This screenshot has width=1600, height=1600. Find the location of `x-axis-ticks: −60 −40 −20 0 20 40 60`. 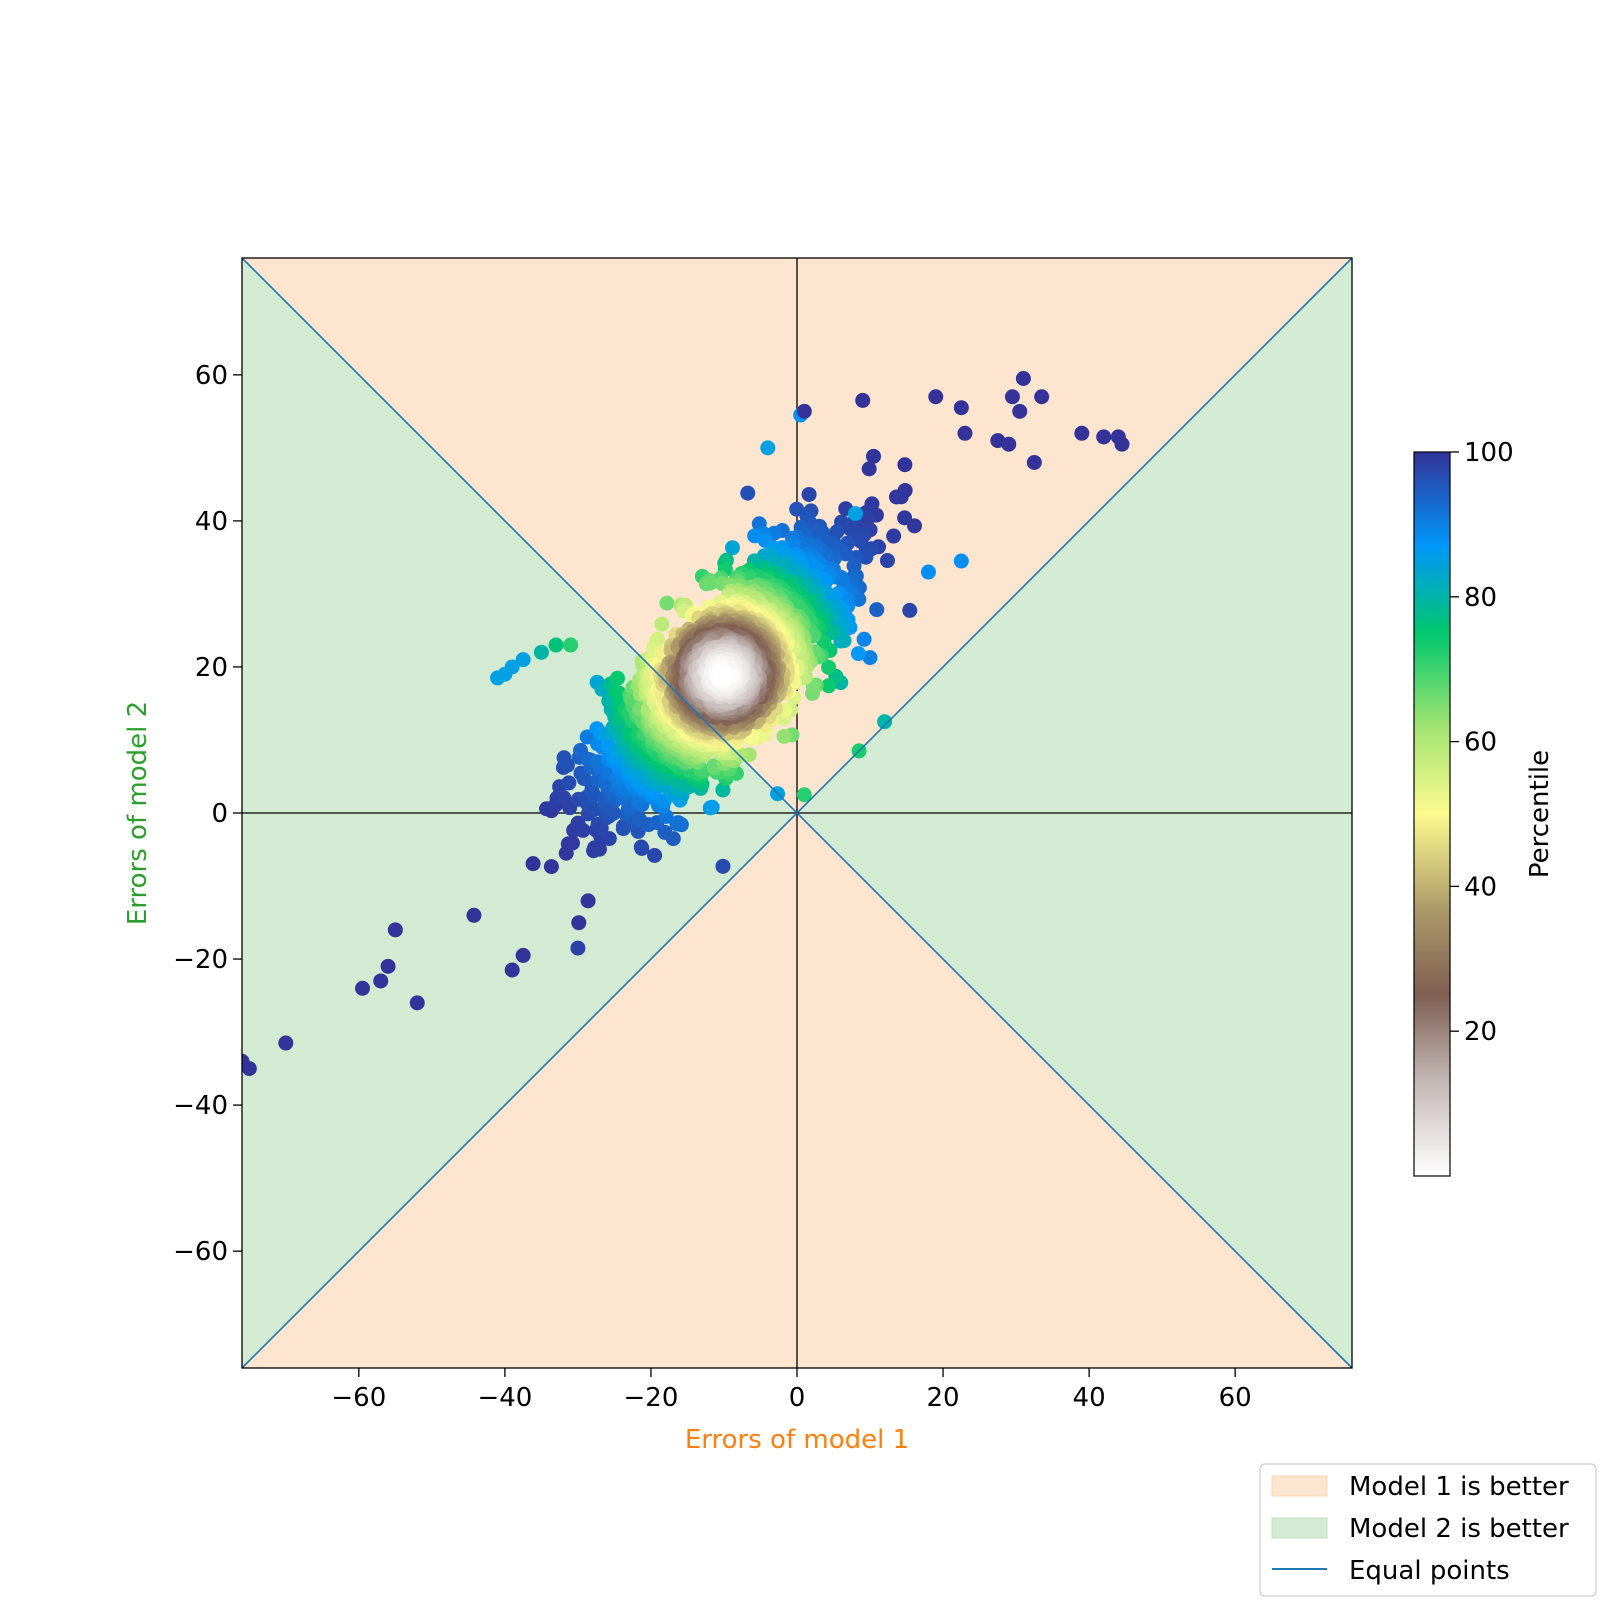

x-axis-ticks: −60 −40 −20 0 20 40 60 is located at coordinates (791, 1390).